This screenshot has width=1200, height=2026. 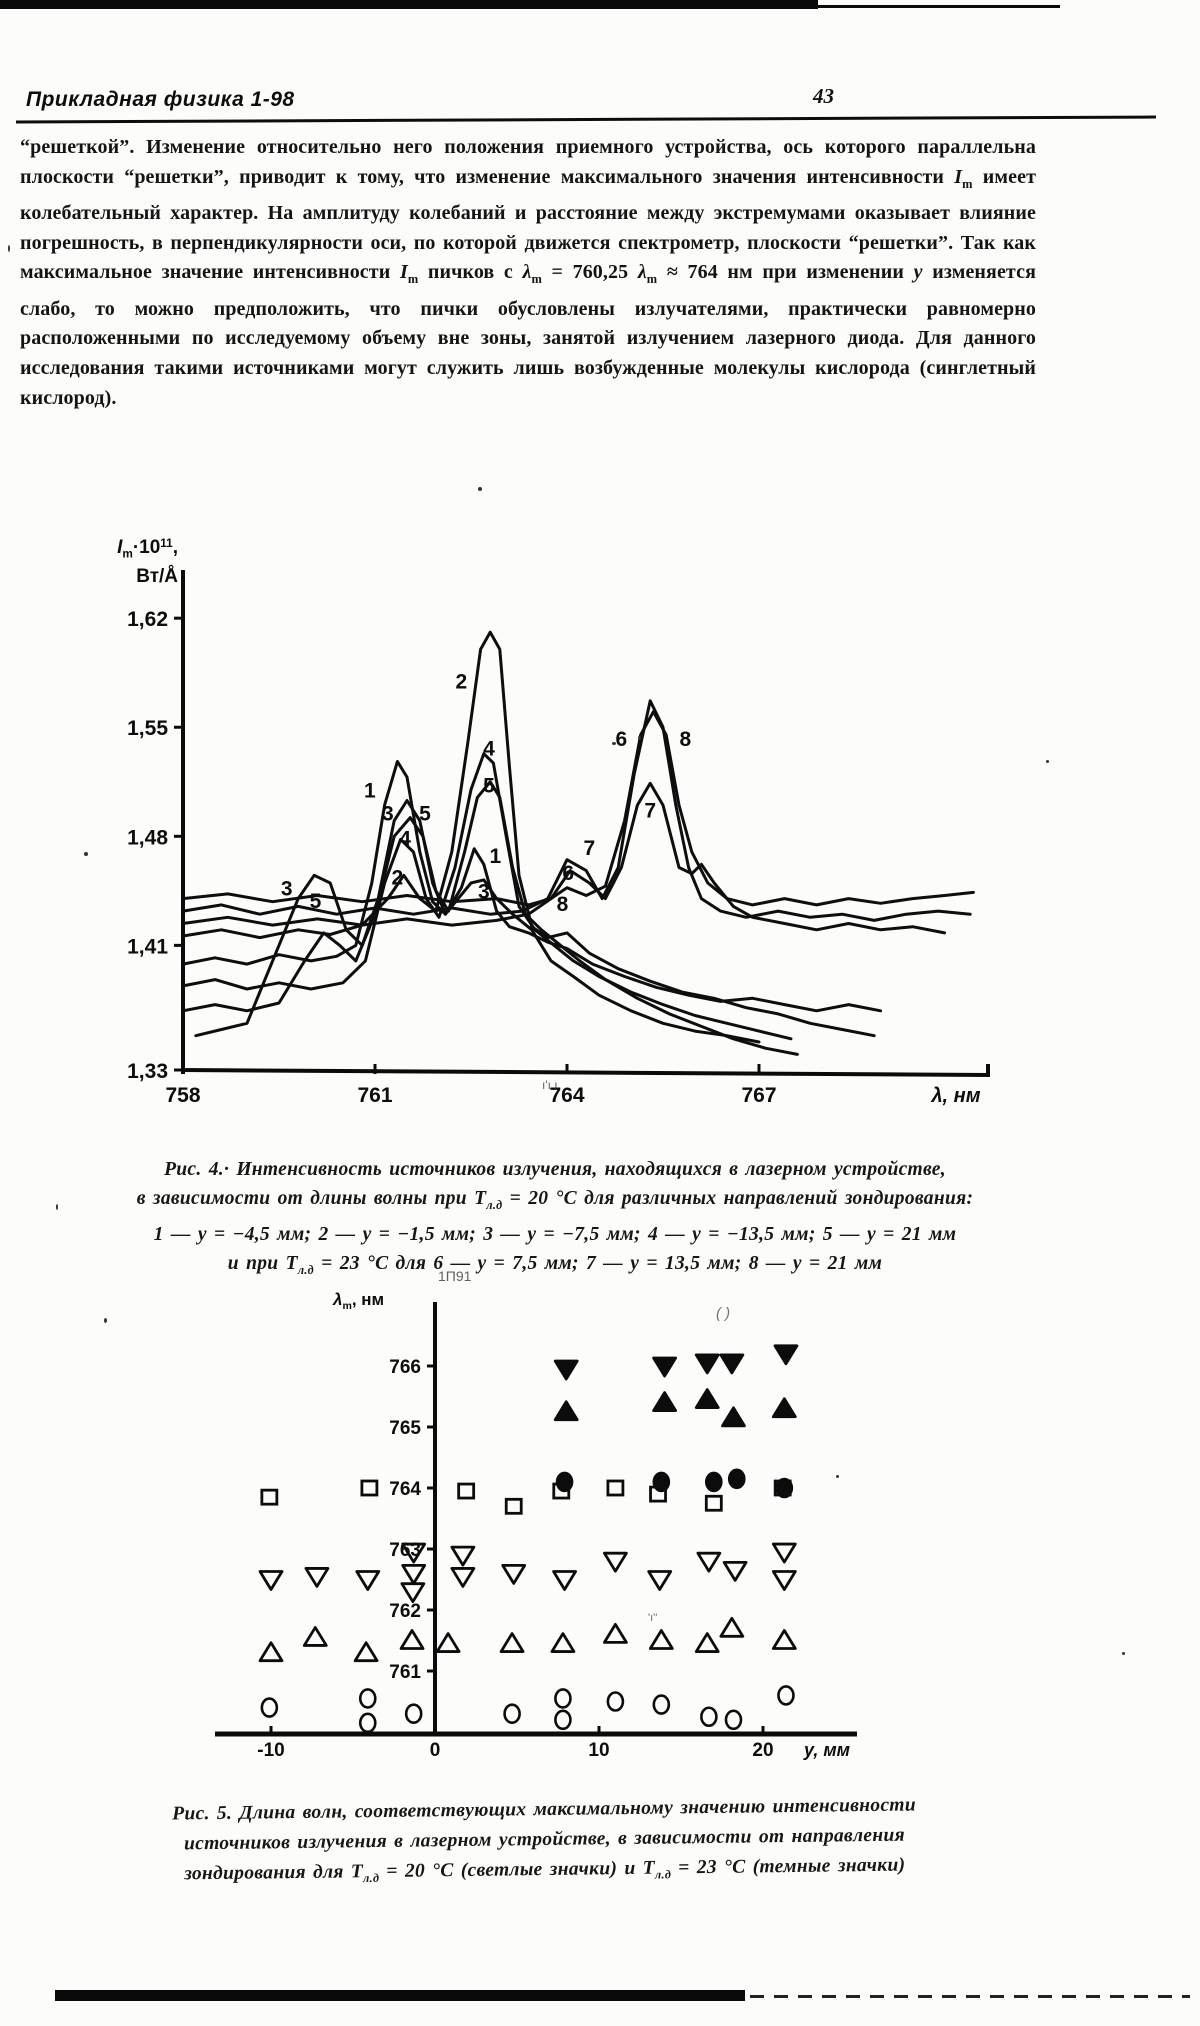 I want to click on fig4-y-tick-label: 1,62, so click(x=147, y=619).